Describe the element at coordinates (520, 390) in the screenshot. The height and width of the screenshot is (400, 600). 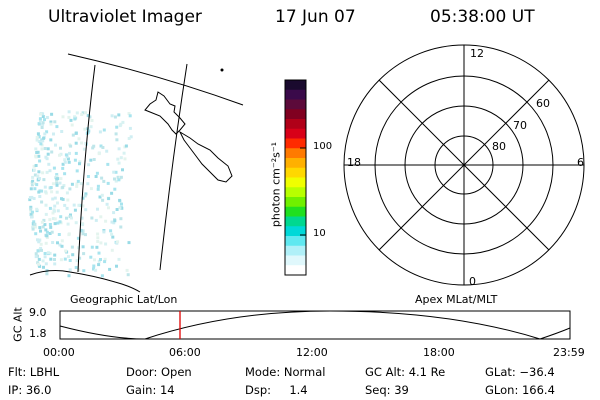
I see `status-glon: GLon: 166.4` at that location.